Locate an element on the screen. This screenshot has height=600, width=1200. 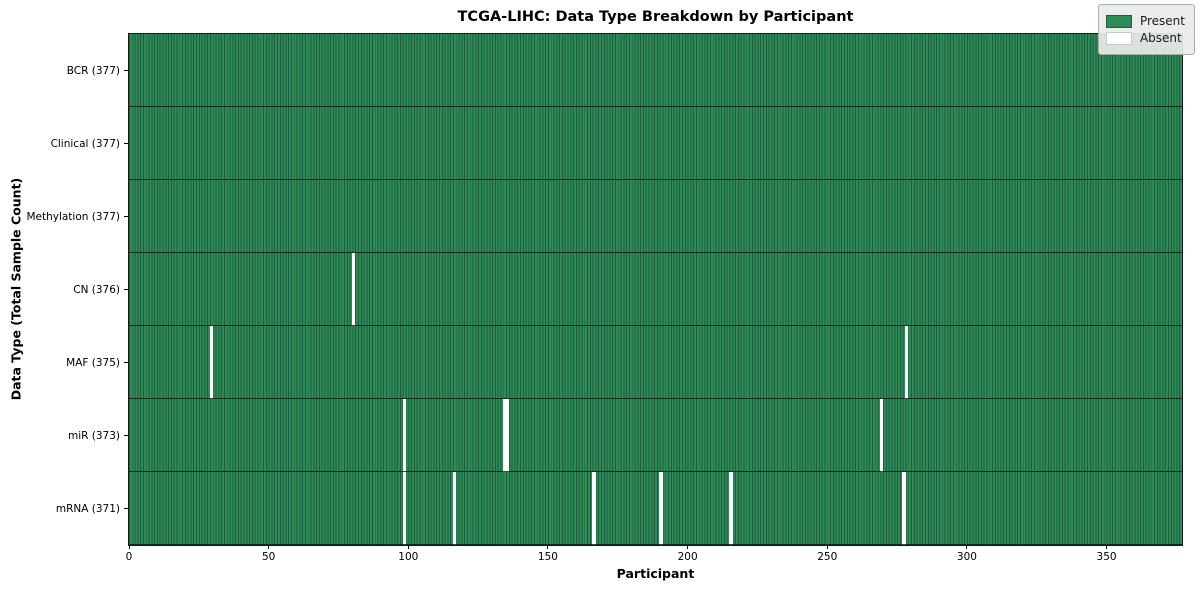
y-tick-label-clinical: Clinical (377) is located at coordinates (85, 143).